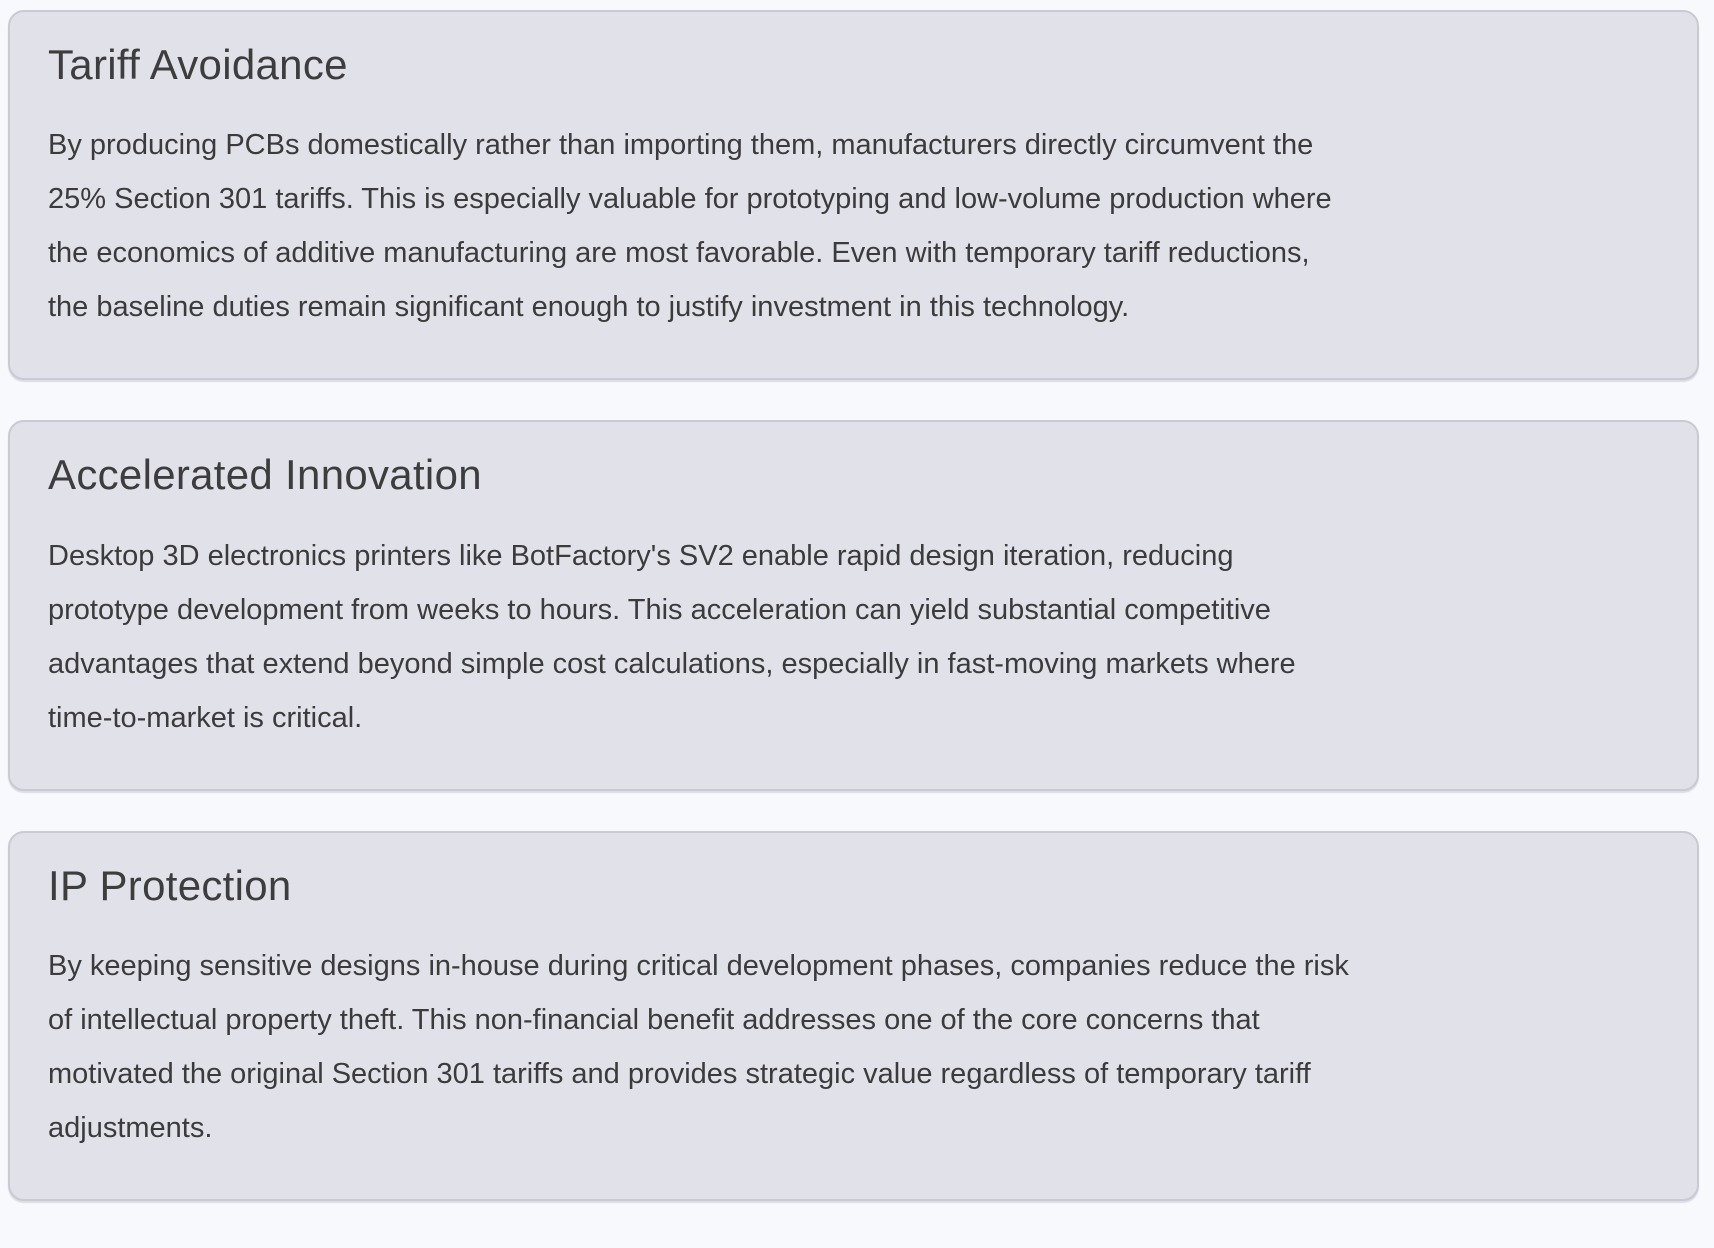 The height and width of the screenshot is (1248, 1714). What do you see at coordinates (198, 64) in the screenshot?
I see `card-title-tariff-avoidance: Tariff Avoidance` at bounding box center [198, 64].